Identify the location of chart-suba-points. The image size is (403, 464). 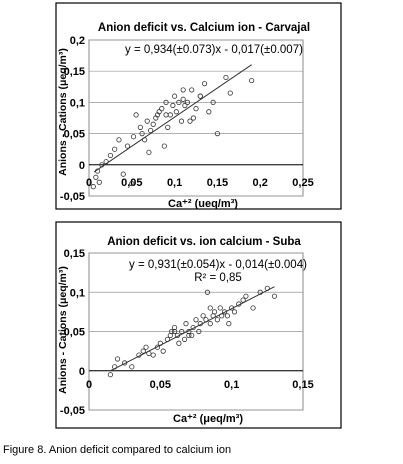
(192, 331).